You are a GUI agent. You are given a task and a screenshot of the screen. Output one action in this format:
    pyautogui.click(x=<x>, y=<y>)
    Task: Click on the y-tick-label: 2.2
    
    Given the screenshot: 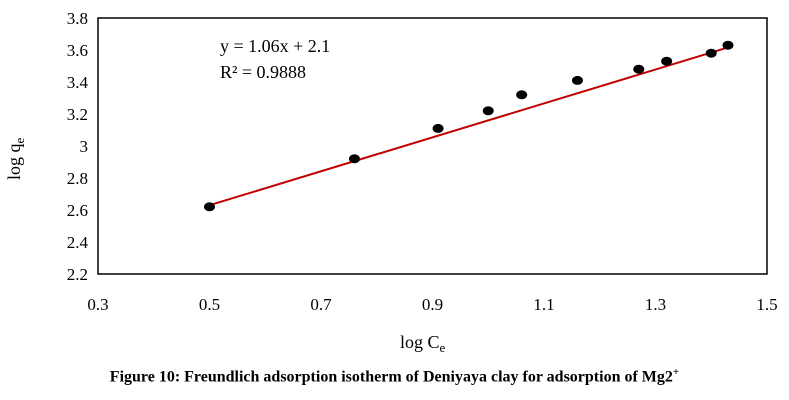 What is the action you would take?
    pyautogui.click(x=77, y=274)
    